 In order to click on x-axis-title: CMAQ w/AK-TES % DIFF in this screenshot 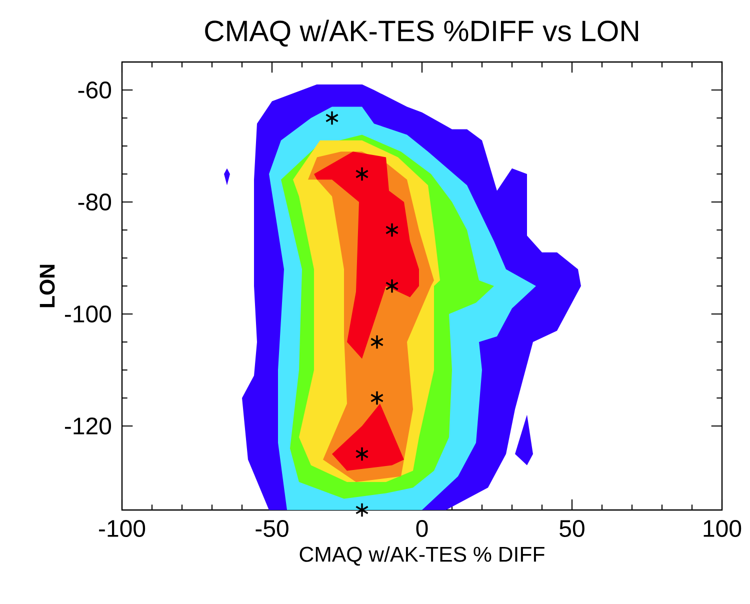, I will do `click(422, 556)`.